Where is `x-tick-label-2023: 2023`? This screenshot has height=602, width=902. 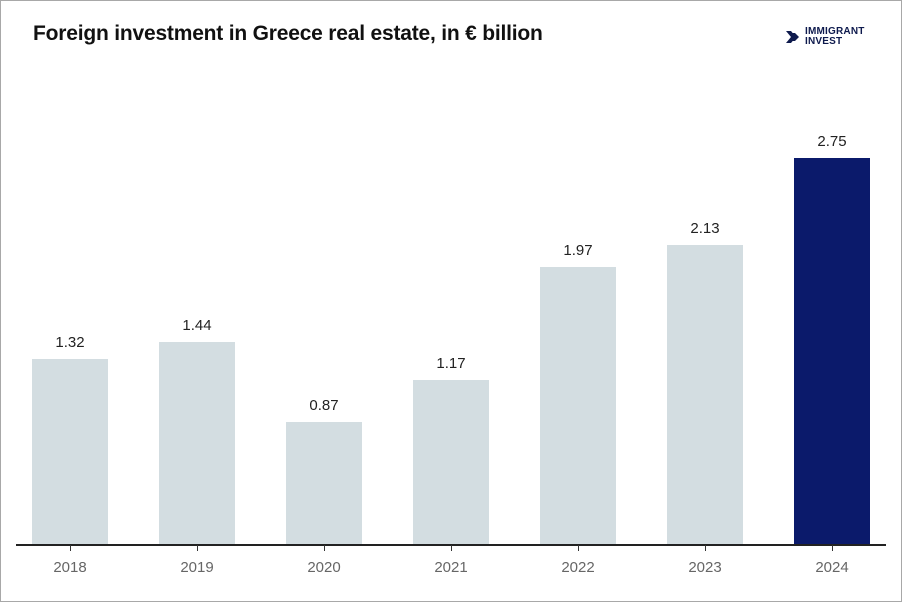 x-tick-label-2023: 2023 is located at coordinates (705, 567).